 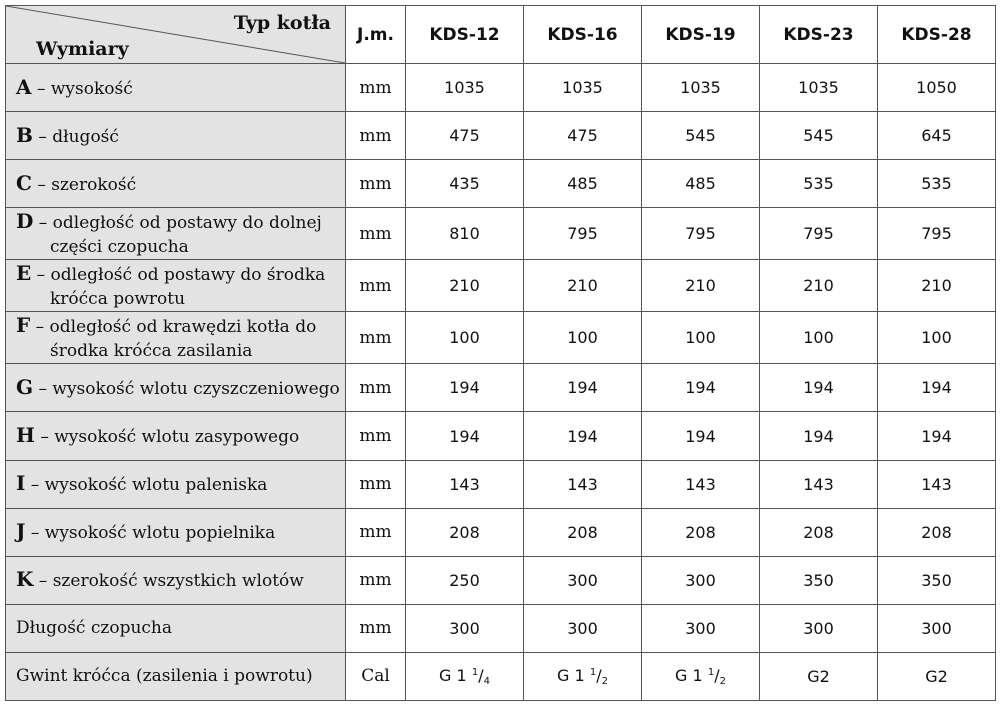 I want to click on dimension-label-cell: G – wysokość wlotu czyszczeniowego, so click(x=175, y=388).